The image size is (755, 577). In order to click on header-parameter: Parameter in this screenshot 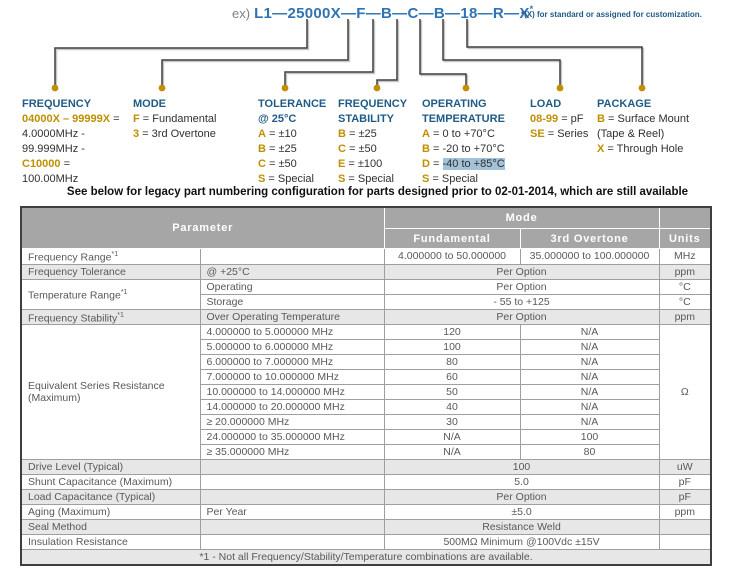, I will do `click(202, 227)`.